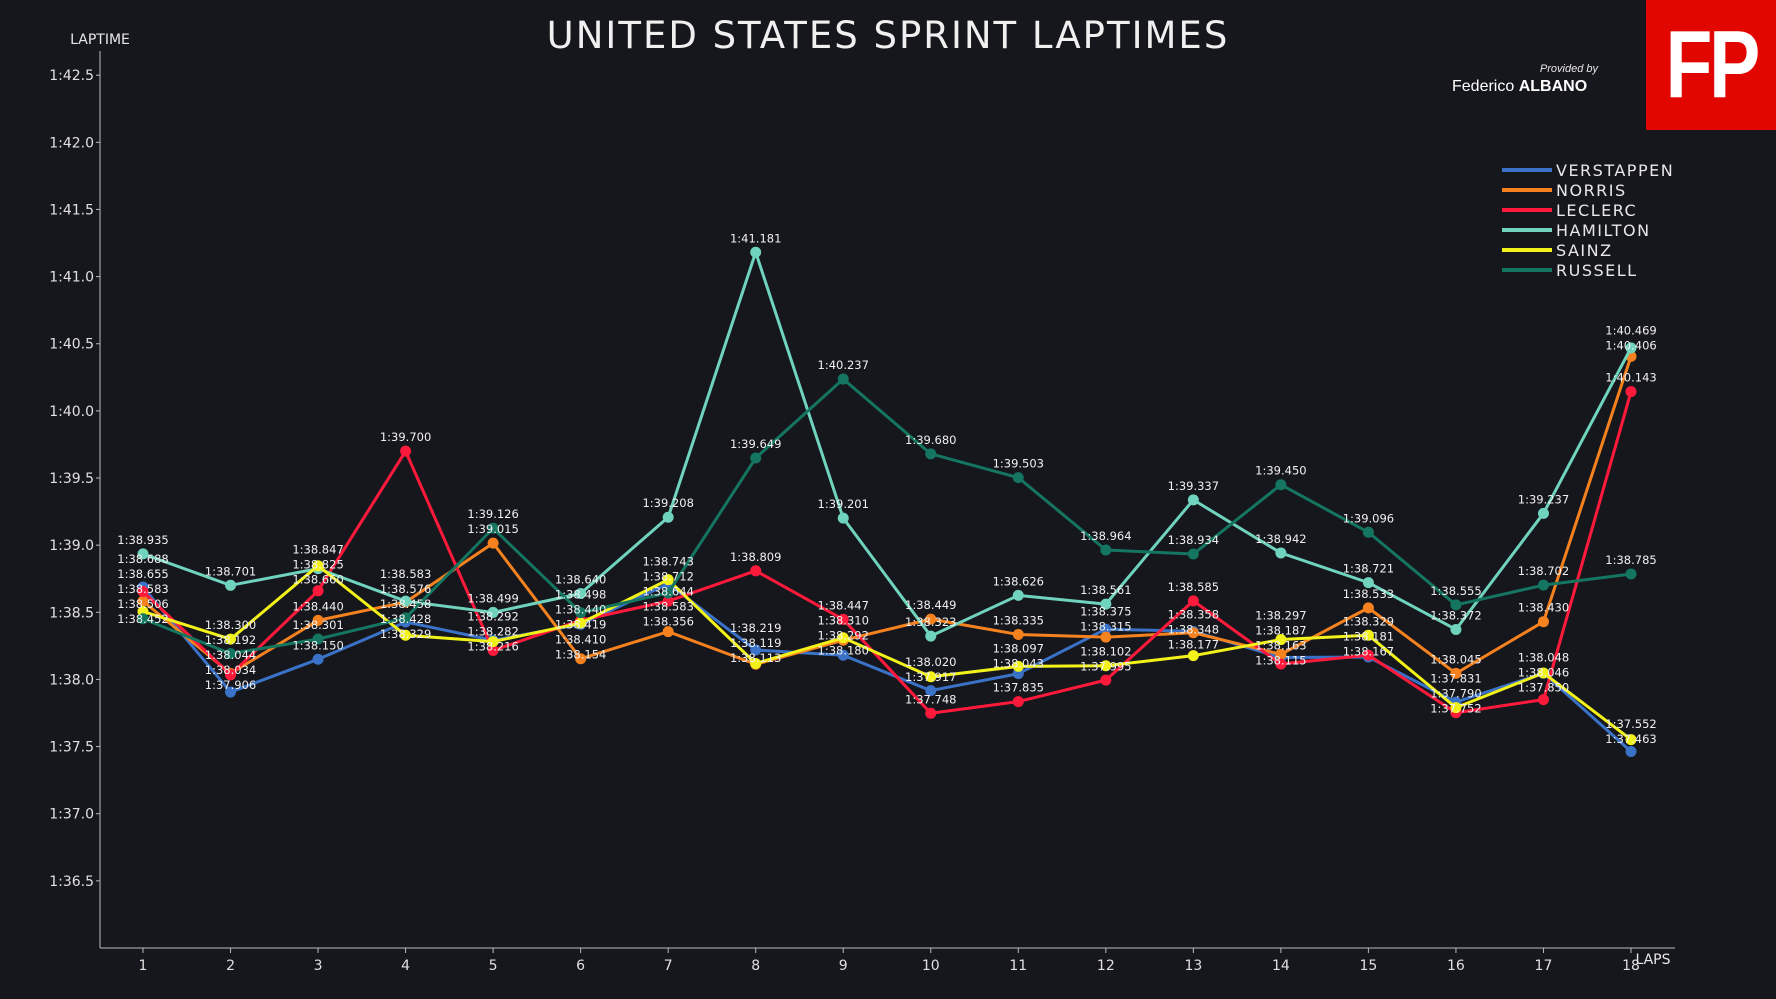  Describe the element at coordinates (1483, 86) in the screenshot. I see `credit-first-name: Federico` at that location.